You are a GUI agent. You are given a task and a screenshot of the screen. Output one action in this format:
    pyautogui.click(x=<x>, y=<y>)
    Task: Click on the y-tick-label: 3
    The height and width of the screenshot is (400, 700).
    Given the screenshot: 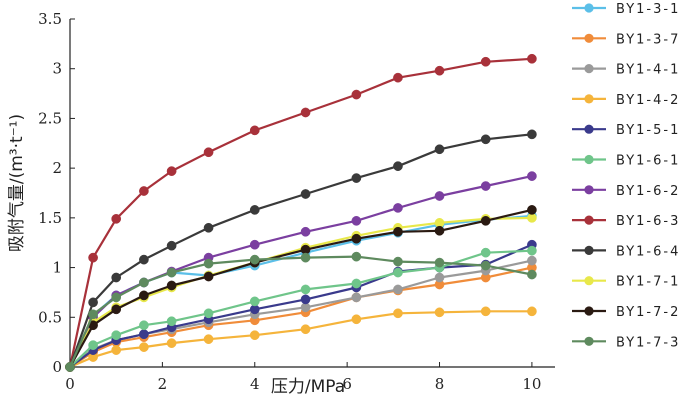 What is the action you would take?
    pyautogui.click(x=57, y=69)
    